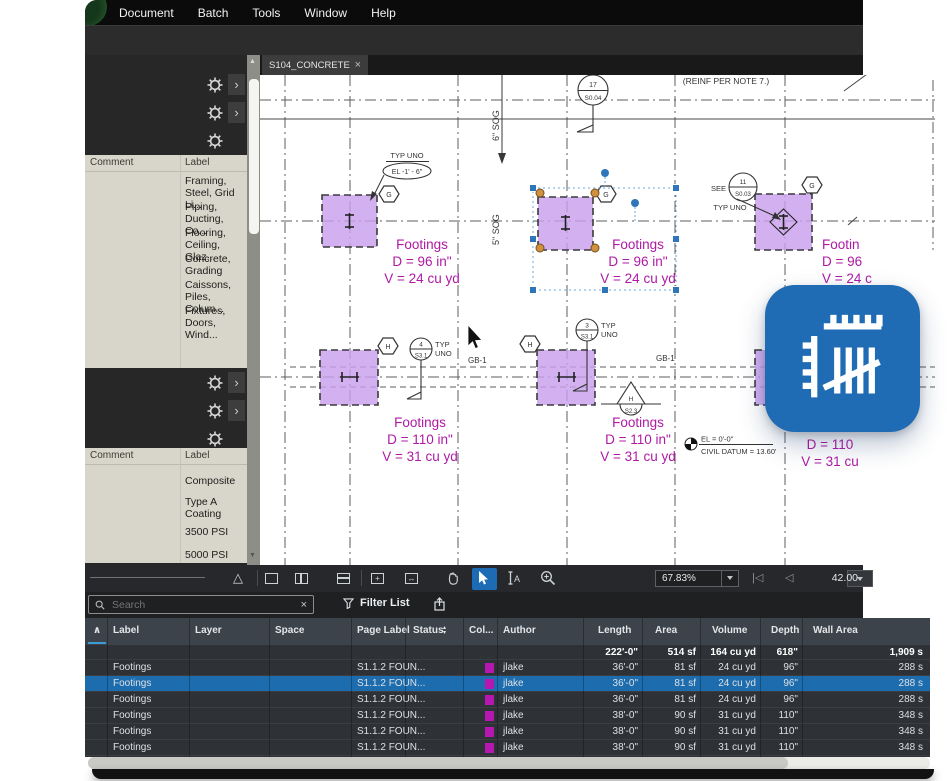 The image size is (947, 781). What do you see at coordinates (513, 699) in the screenshot?
I see `cell-author: jlake` at bounding box center [513, 699].